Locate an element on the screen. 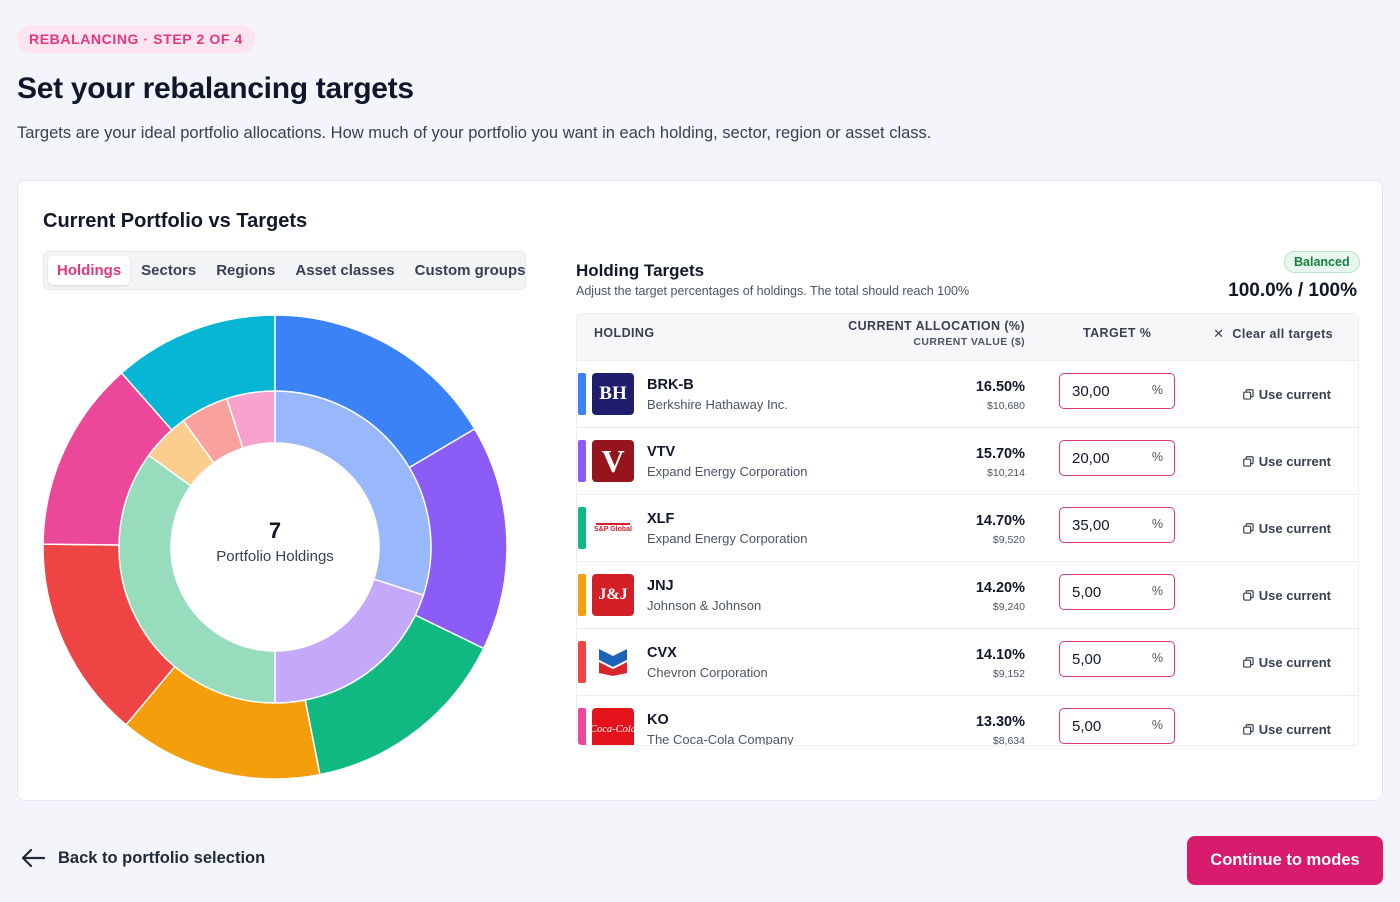  current-value: $10,214 is located at coordinates (1006, 473).